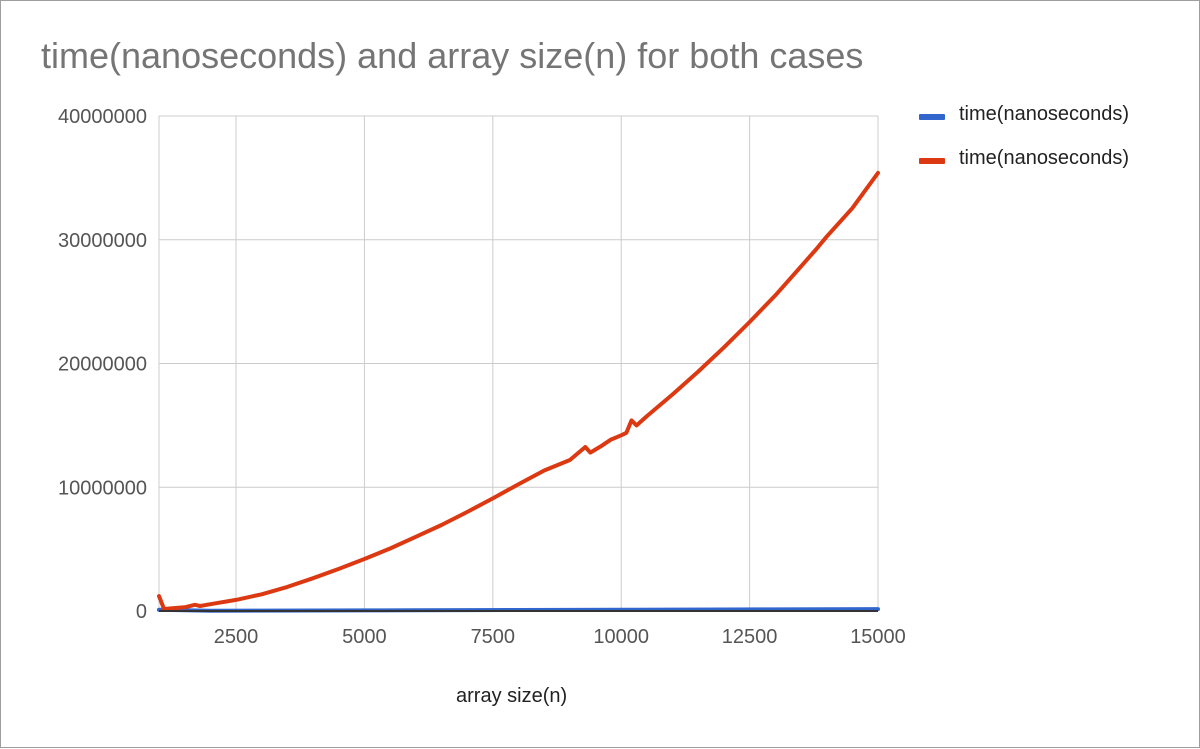 This screenshot has height=749, width=1200. Describe the element at coordinates (750, 637) in the screenshot. I see `x-tick-label: 12500` at that location.